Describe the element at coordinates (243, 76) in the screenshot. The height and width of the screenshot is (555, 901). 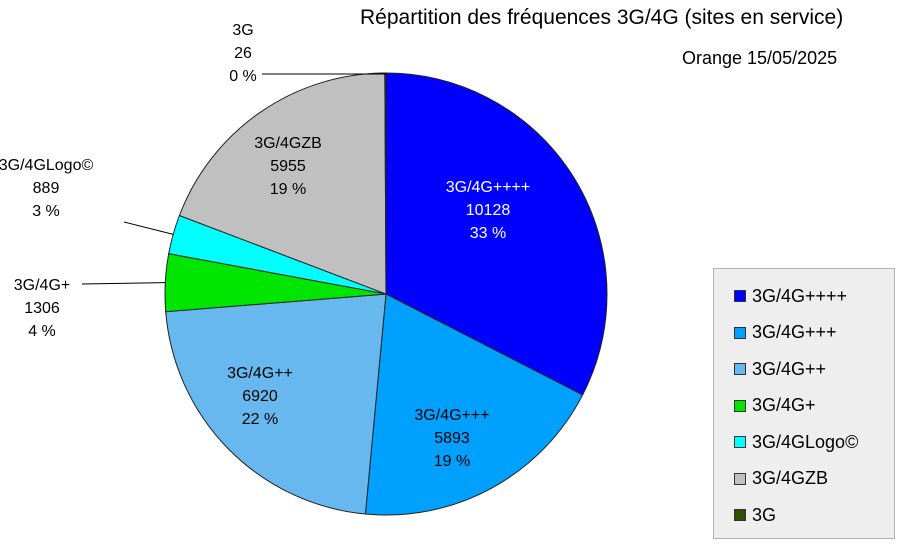
I see `data-label: 0 %` at that location.